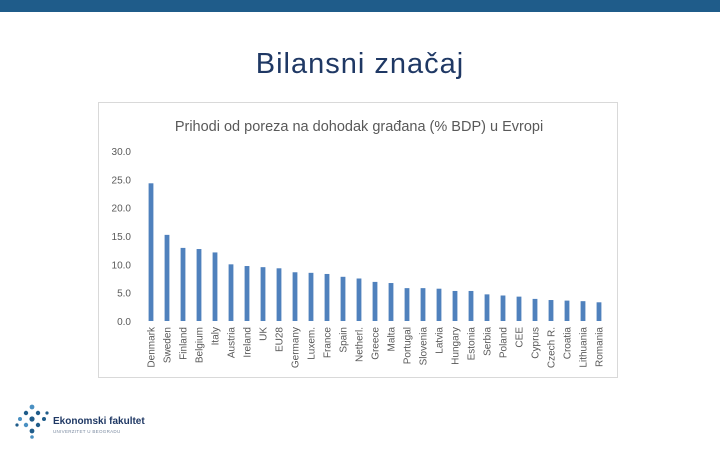 This screenshot has height=450, width=720. I want to click on x-tick-label-9: Germany, so click(296, 347).